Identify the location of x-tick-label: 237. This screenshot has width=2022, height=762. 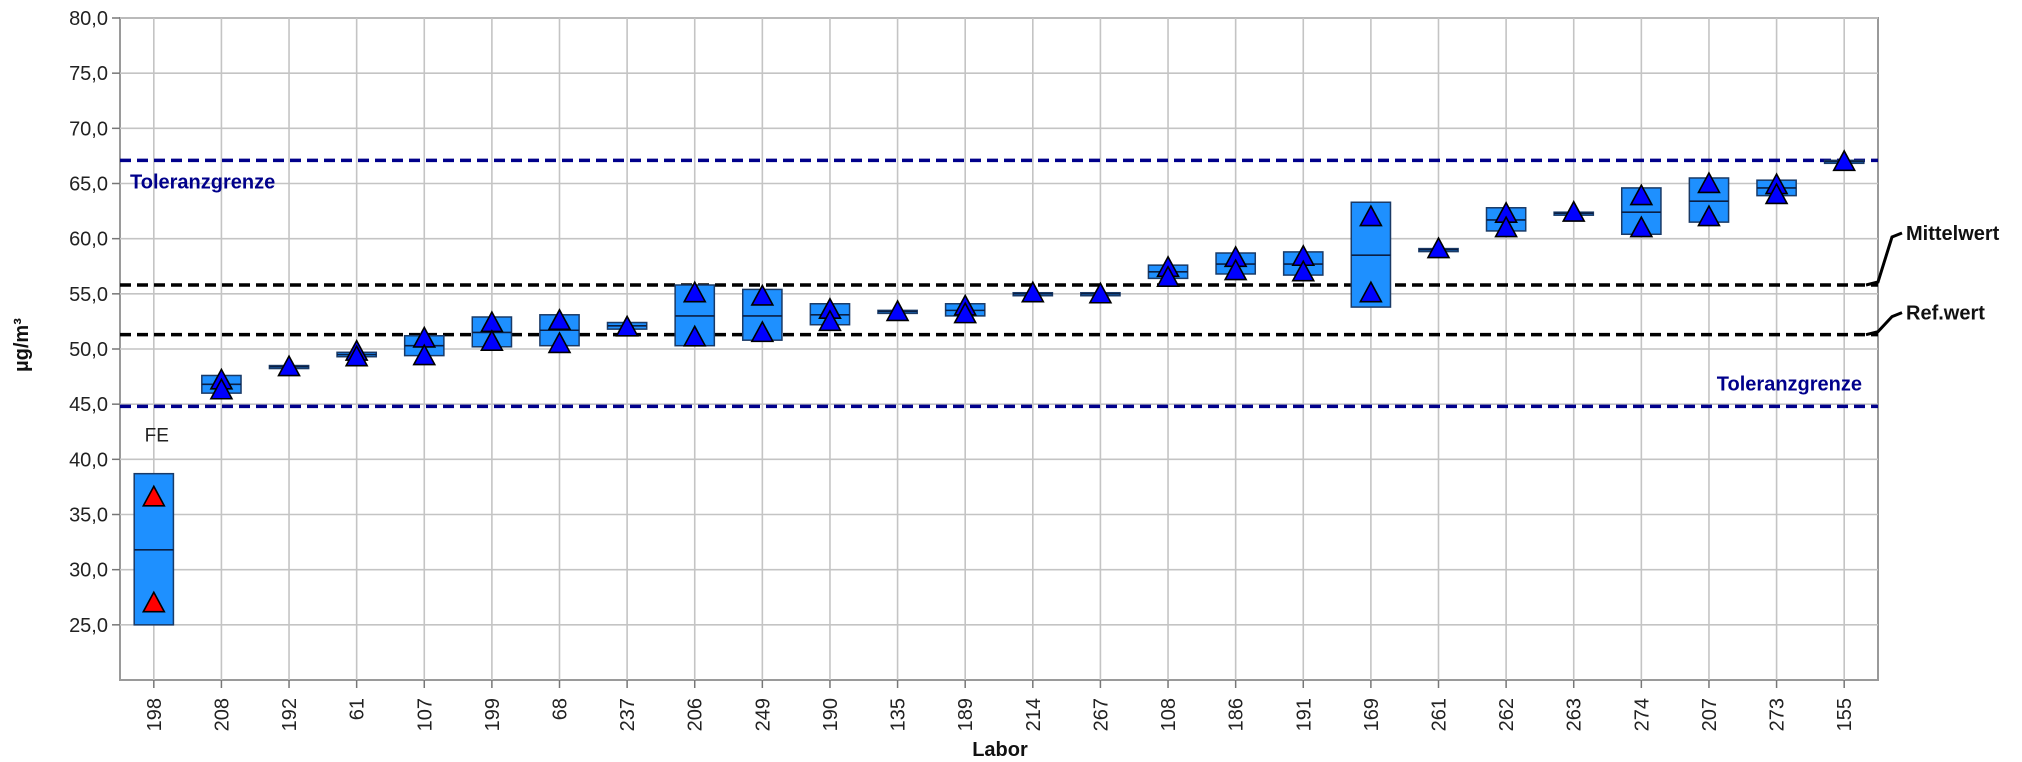
(628, 714).